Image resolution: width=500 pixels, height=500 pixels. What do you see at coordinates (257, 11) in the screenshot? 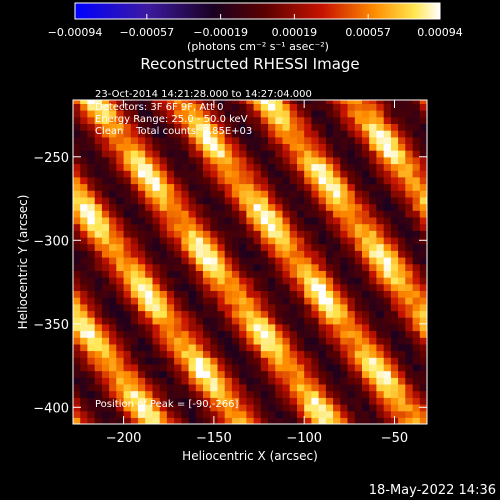
I see `colorbar` at bounding box center [257, 11].